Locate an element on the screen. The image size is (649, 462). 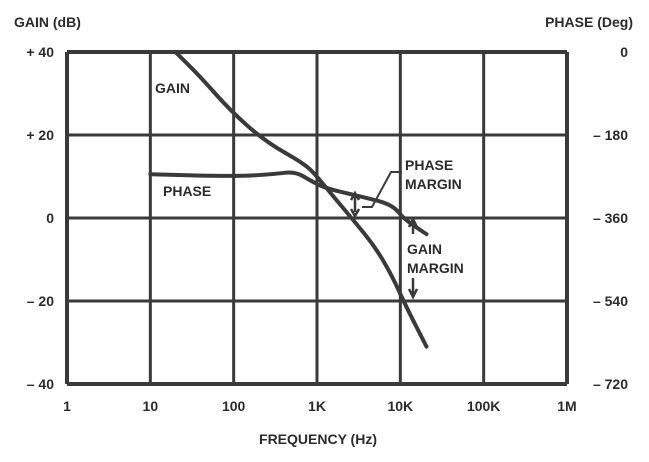
series-line-phase is located at coordinates (288, 203).